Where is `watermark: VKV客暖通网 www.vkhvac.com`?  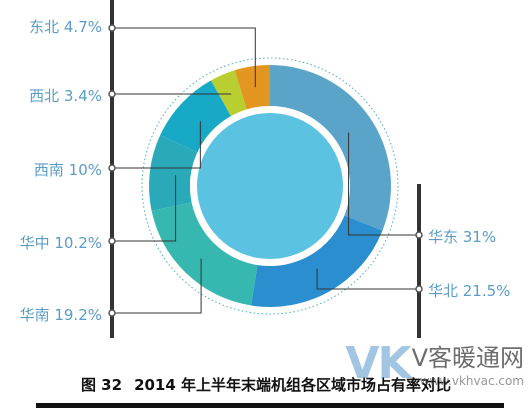
watermark: VKV客暖通网 www.vkhvac.com is located at coordinates (434, 363).